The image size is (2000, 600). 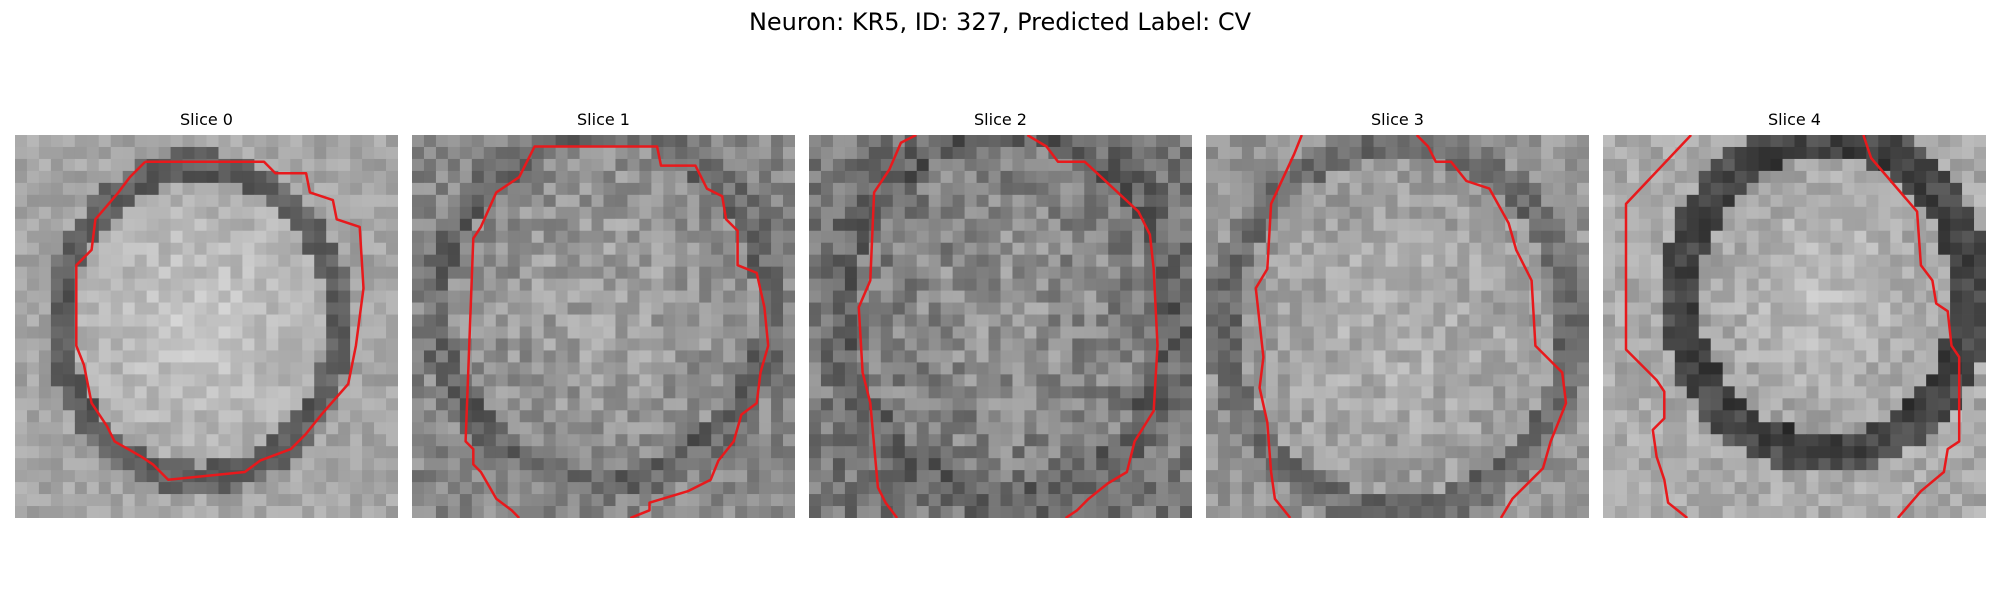 I want to click on slice-panel-2: Slice 2, so click(x=1000, y=313).